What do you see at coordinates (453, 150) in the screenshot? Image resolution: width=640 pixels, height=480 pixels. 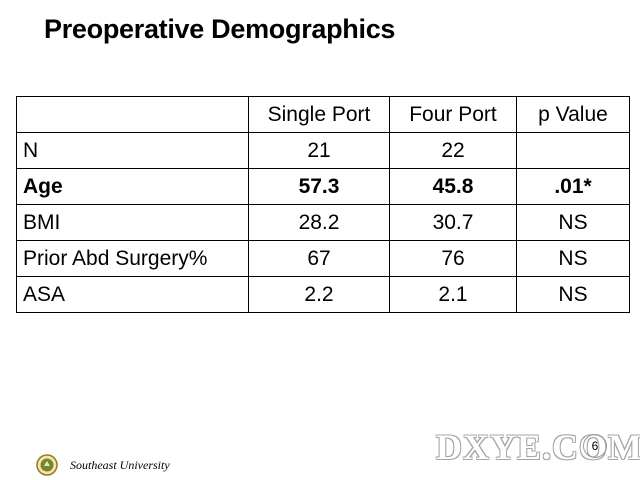 I see `four-port-value: 22` at bounding box center [453, 150].